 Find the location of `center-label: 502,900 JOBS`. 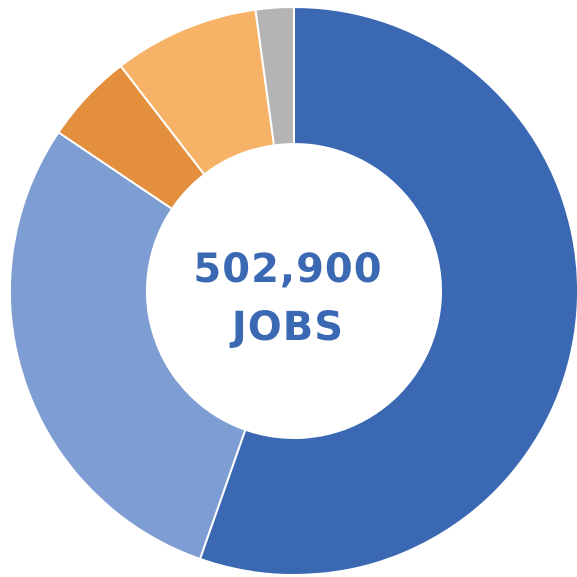

center-label: 502,900 JOBS is located at coordinates (288, 298).